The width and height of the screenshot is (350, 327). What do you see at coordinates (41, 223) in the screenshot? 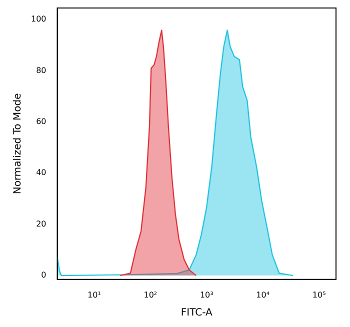
I see `y-tick-label: 20` at bounding box center [41, 223].